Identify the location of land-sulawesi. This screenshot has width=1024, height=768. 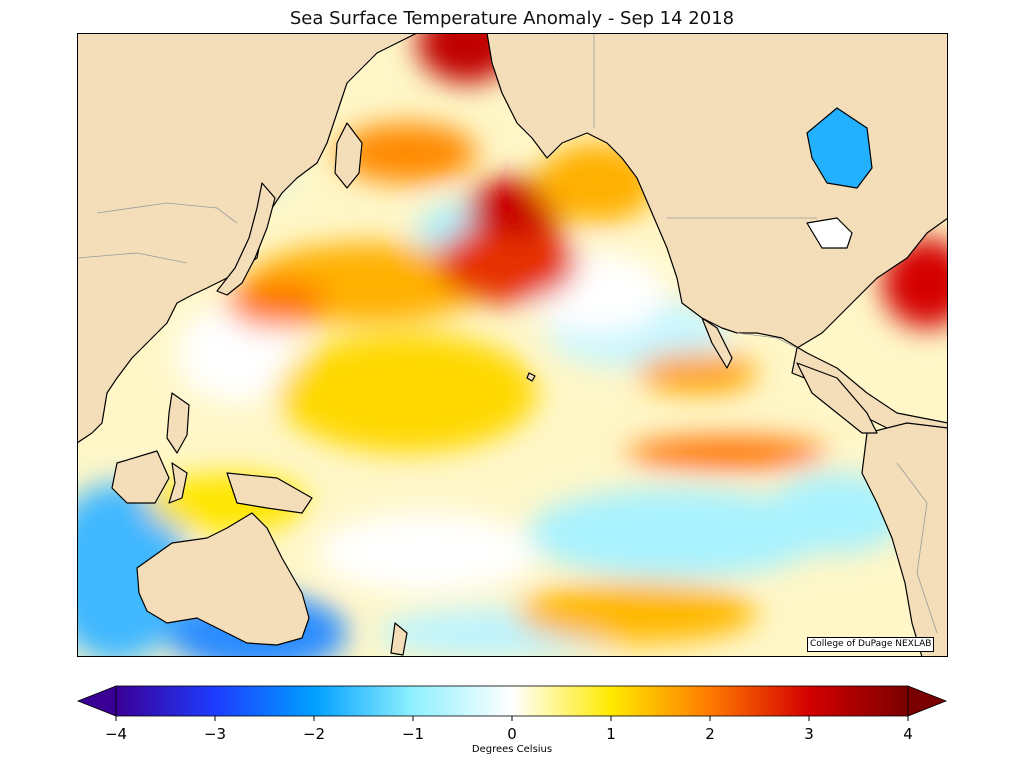
(178, 483).